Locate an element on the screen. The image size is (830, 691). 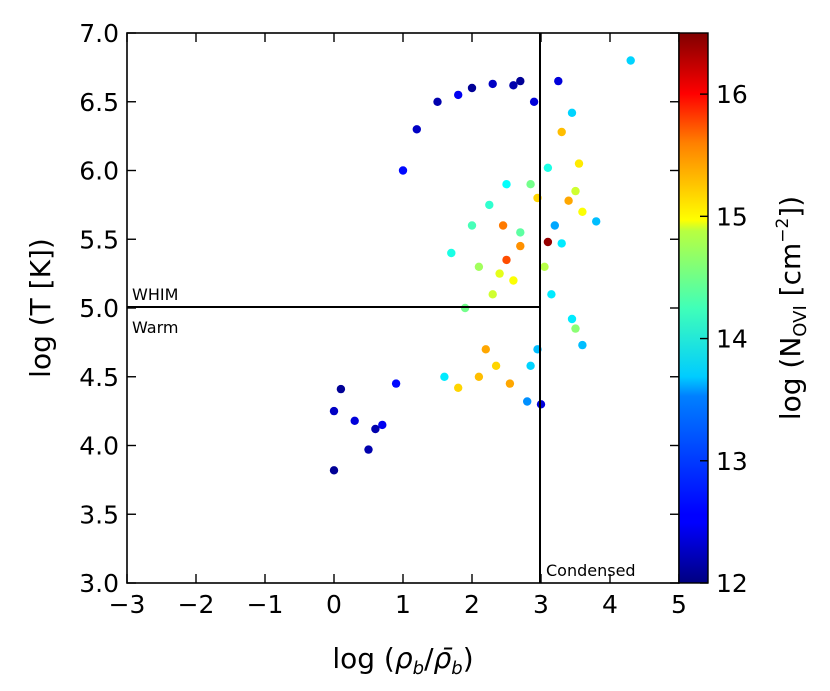
annotation-condensed: Condensed is located at coordinates (591, 570).